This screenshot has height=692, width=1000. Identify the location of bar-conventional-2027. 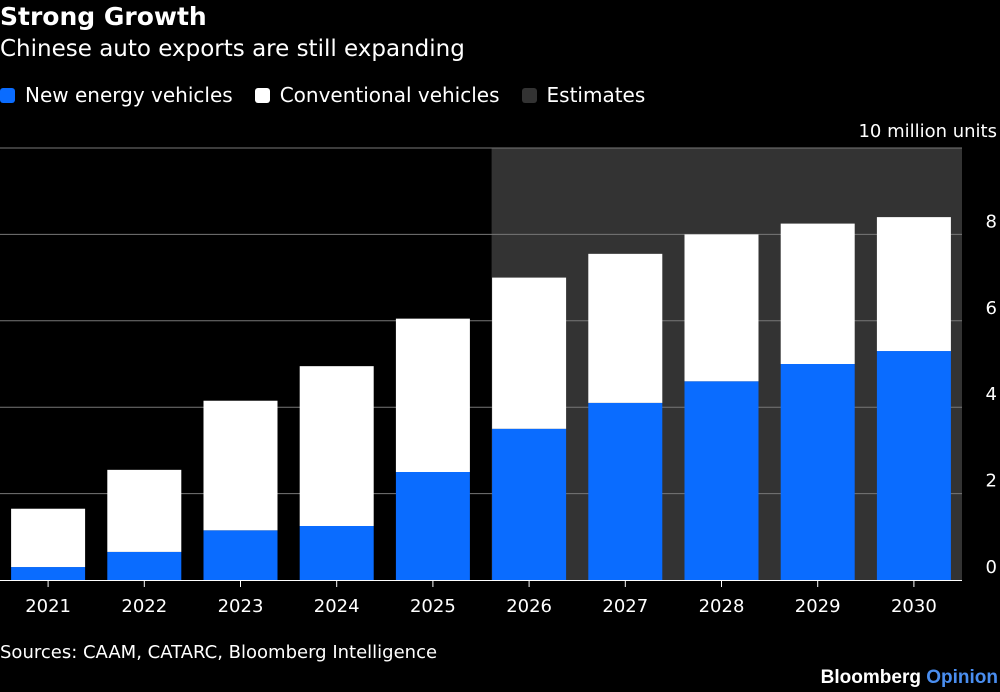
(625, 328).